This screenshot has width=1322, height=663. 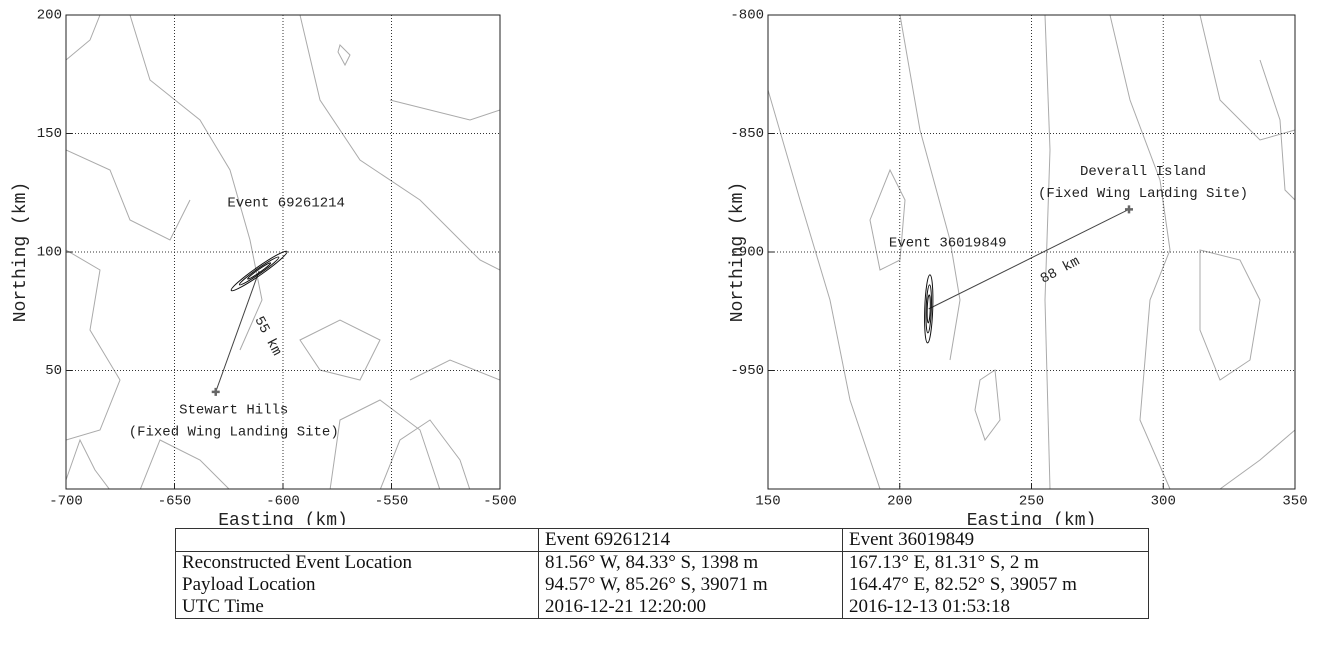 I want to click on x-tick-label: 200, so click(x=899, y=502).